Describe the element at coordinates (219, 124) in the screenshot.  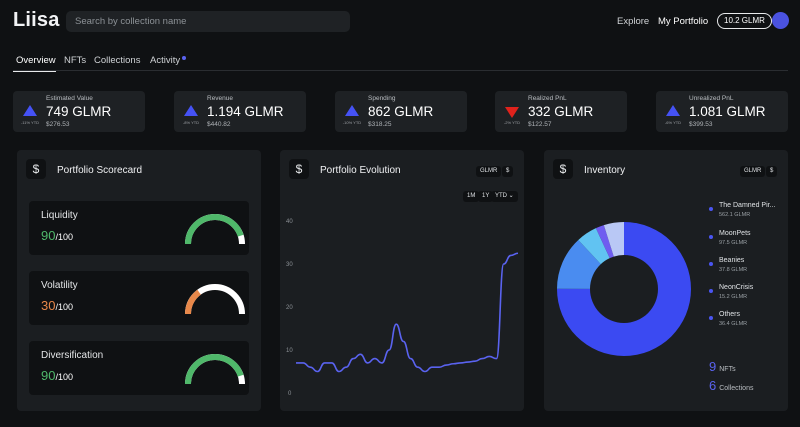
I see `stat-usd-value: $440.82` at that location.